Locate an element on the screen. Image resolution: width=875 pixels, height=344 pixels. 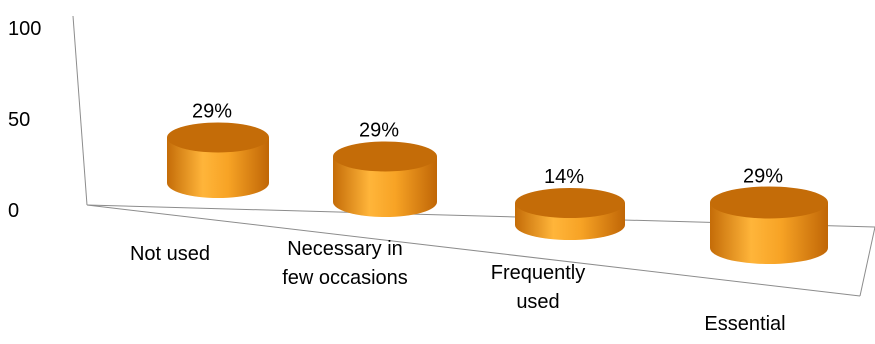
y-axis-line is located at coordinates (80, 110).